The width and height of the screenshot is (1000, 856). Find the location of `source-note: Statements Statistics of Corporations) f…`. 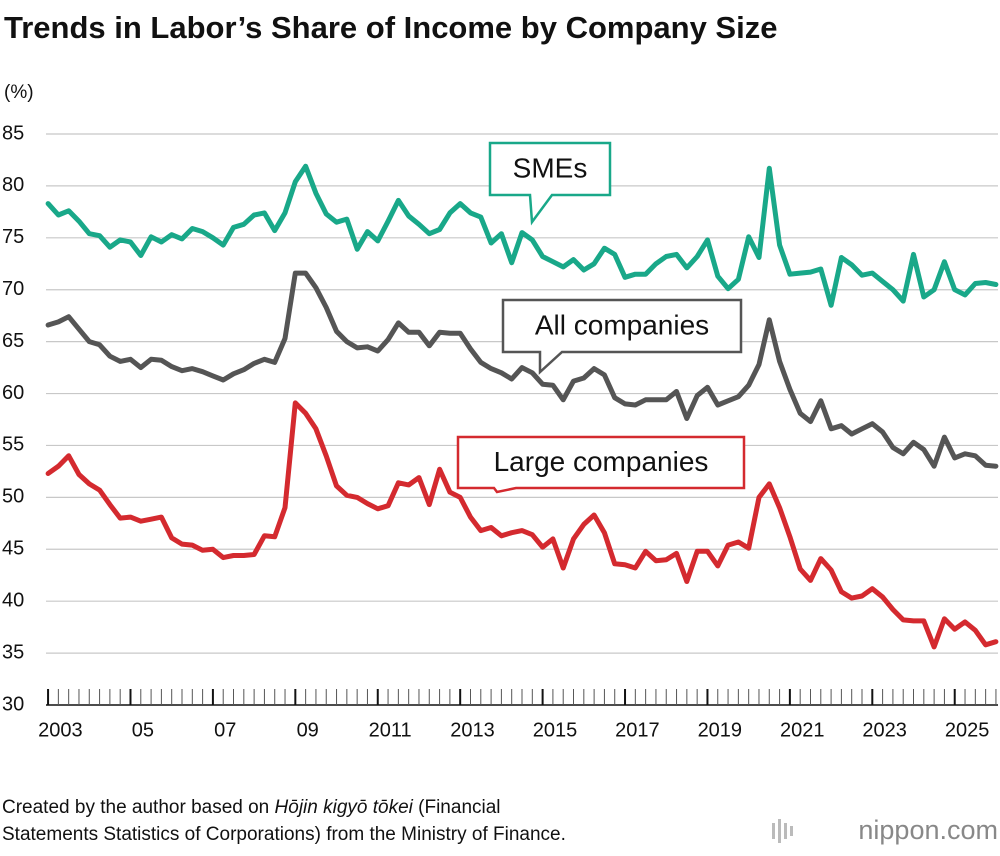

source-note: Statements Statistics of Corporations) f… is located at coordinates (284, 834).